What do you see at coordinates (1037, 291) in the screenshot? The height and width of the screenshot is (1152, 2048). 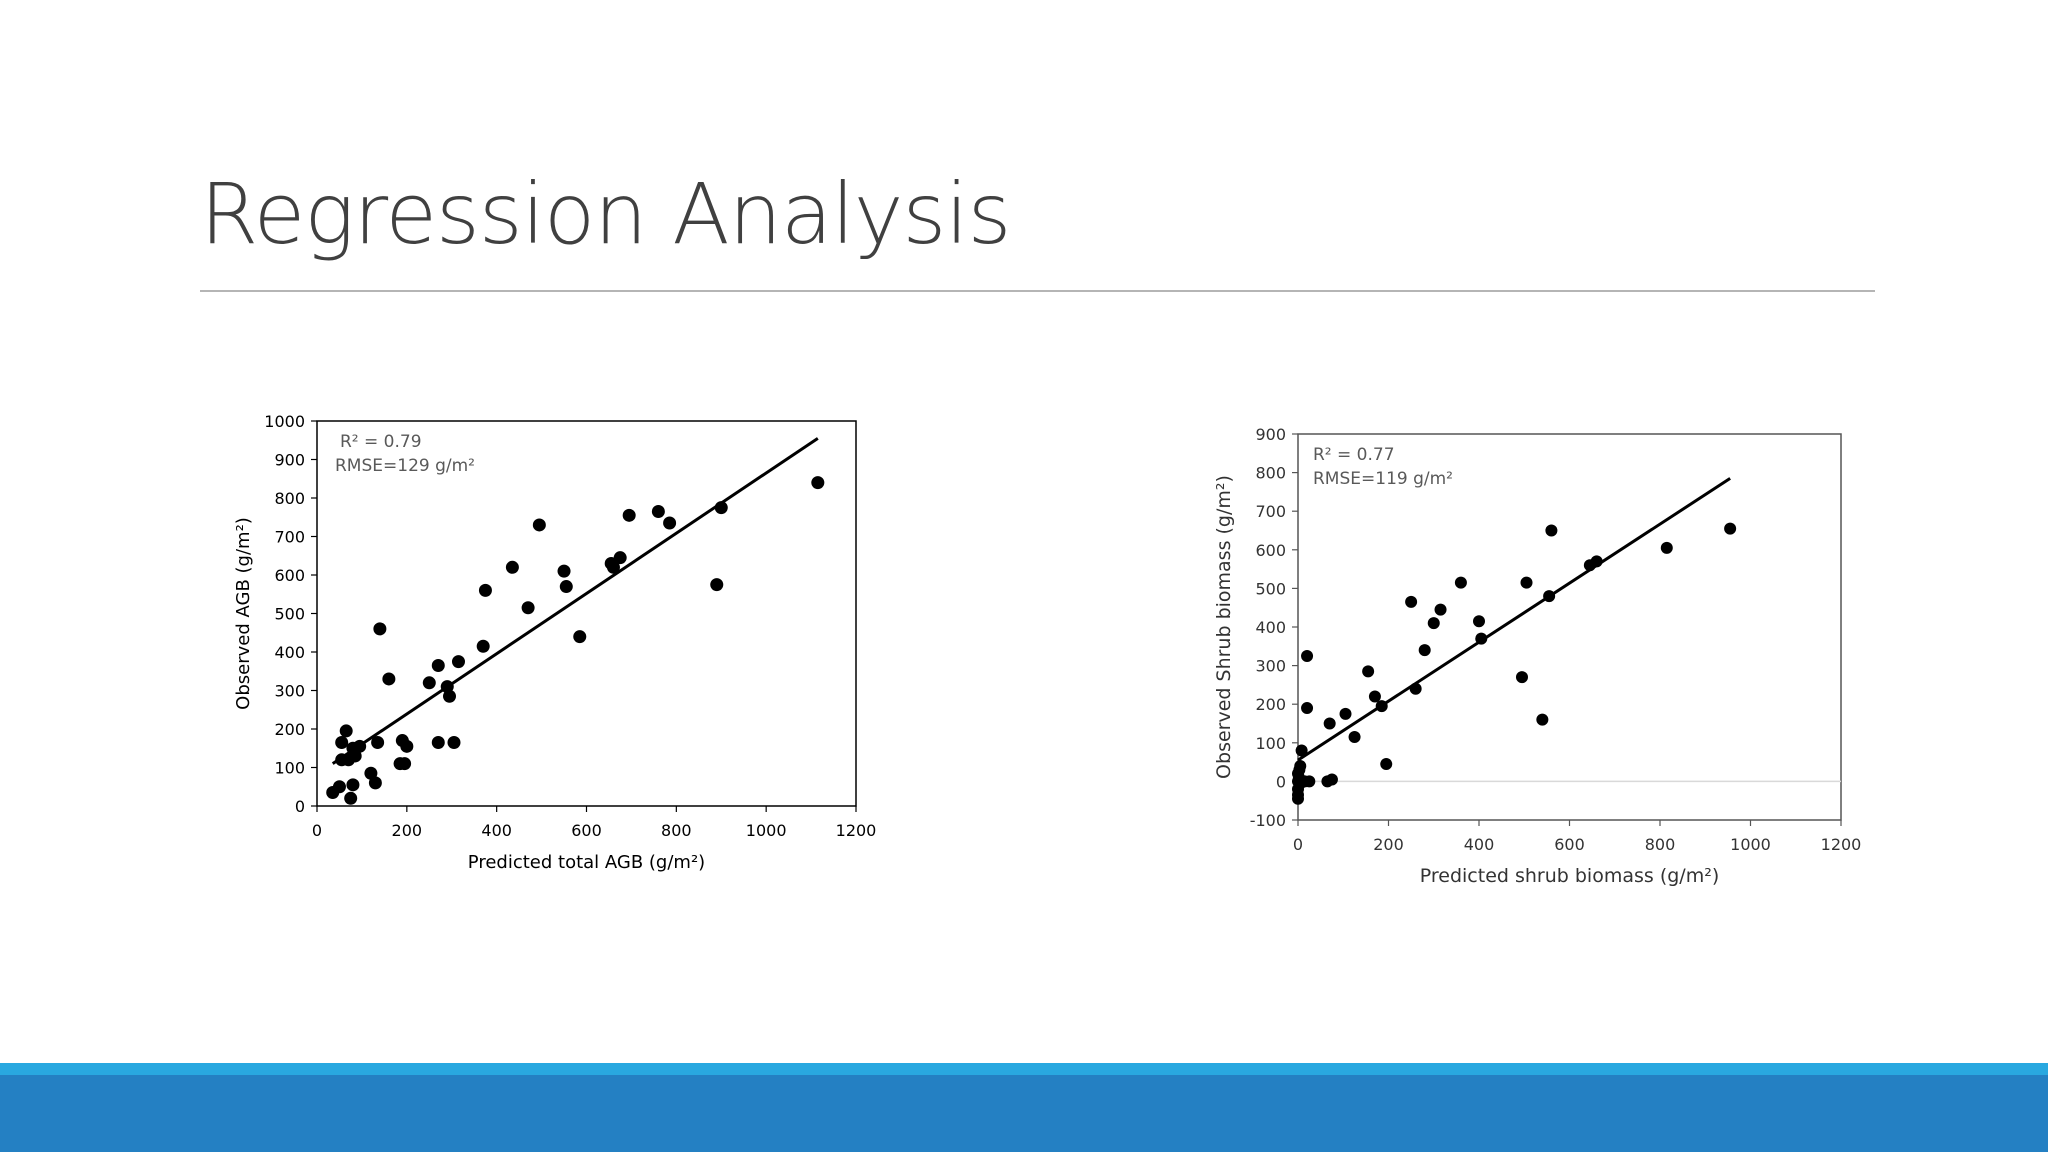 I see `title-divider` at bounding box center [1037, 291].